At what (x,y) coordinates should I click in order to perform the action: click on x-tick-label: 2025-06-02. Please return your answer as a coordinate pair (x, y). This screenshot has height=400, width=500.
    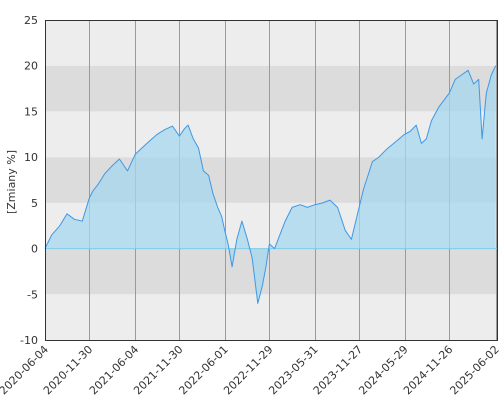
    Looking at the image, I should click on (473, 370).